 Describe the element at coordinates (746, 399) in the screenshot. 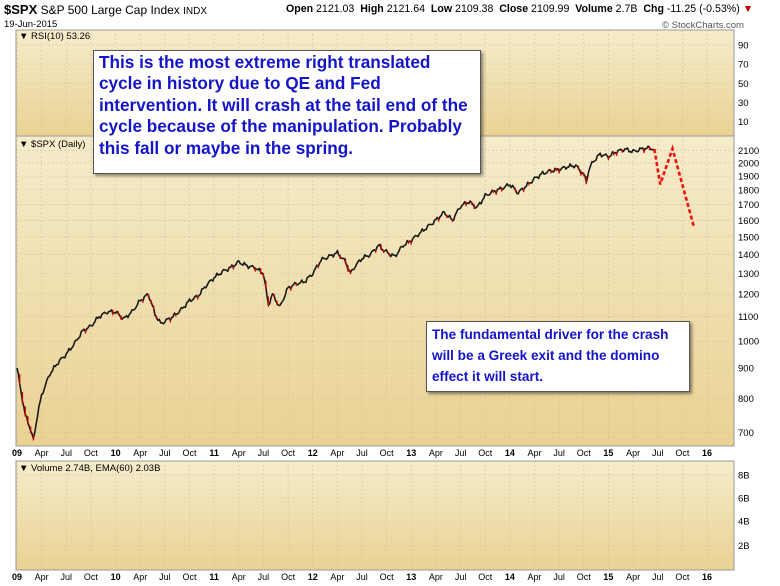

I see `price-tick-label: 800` at that location.